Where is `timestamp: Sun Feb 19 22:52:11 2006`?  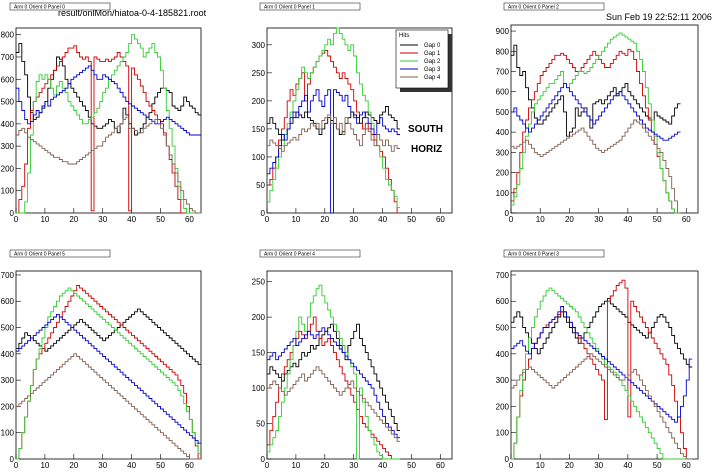 timestamp: Sun Feb 19 22:52:11 2006 is located at coordinates (659, 17).